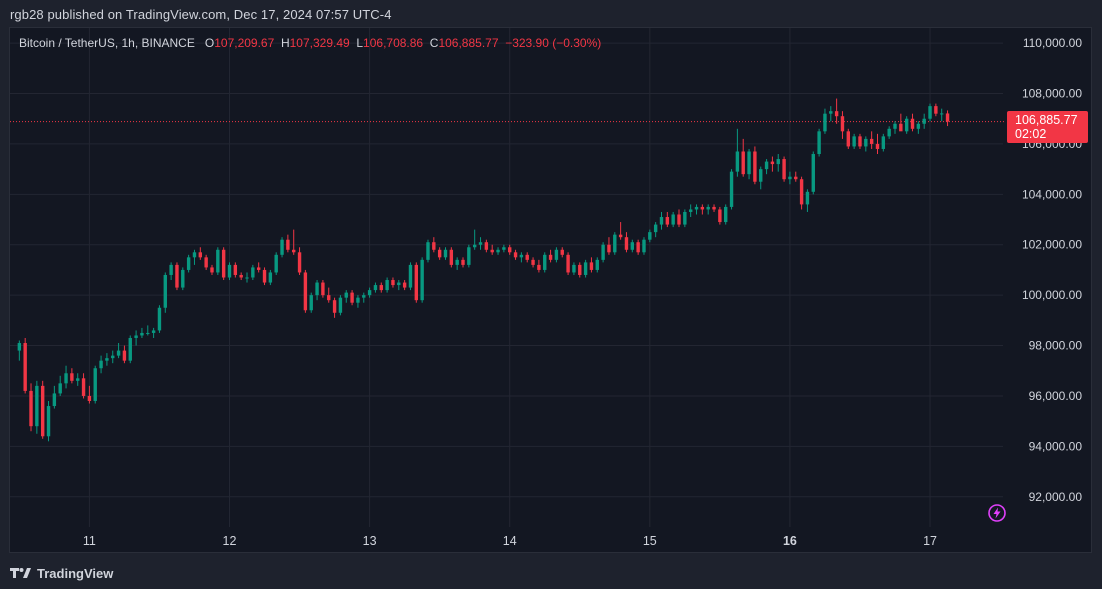 This screenshot has width=1102, height=589. What do you see at coordinates (1056, 497) in the screenshot?
I see `y-tick-label: 92,000.00` at bounding box center [1056, 497].